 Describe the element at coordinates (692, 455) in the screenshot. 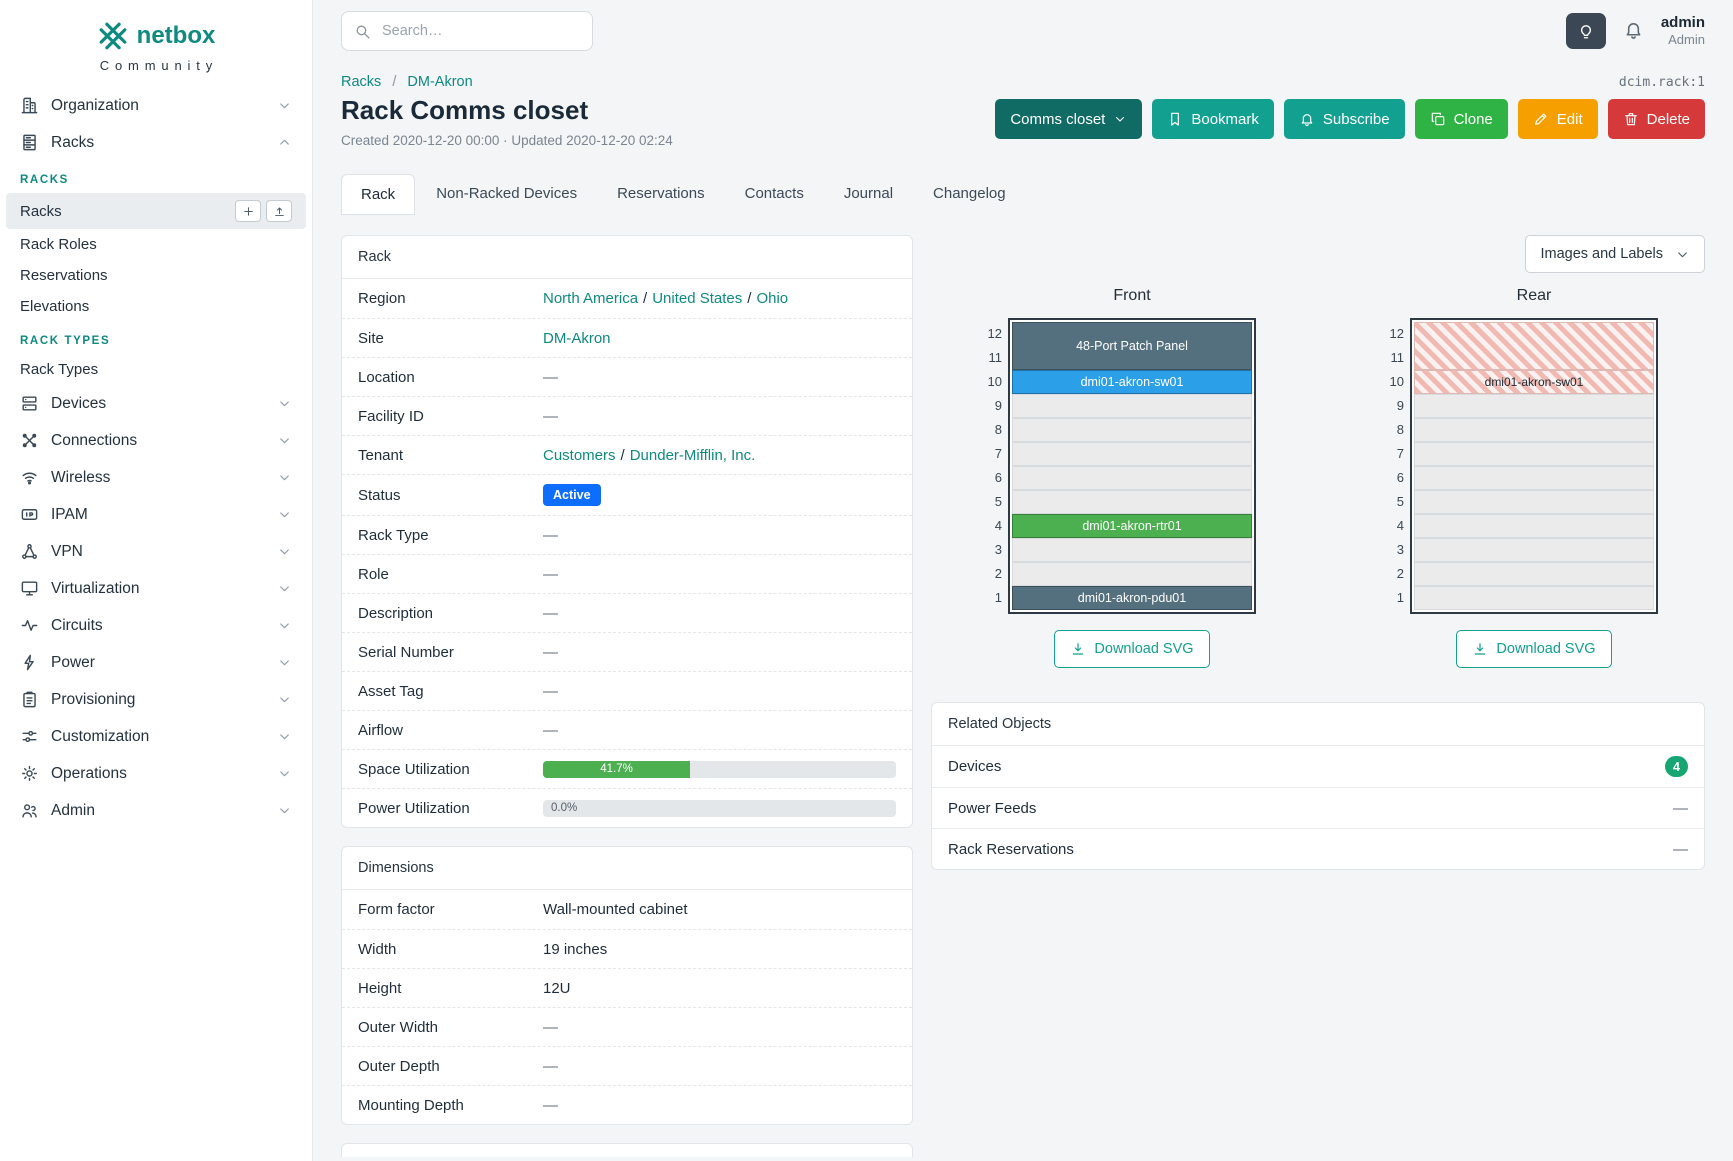

I see `tenant-link: Dunder-Mifflin, Inc.` at that location.